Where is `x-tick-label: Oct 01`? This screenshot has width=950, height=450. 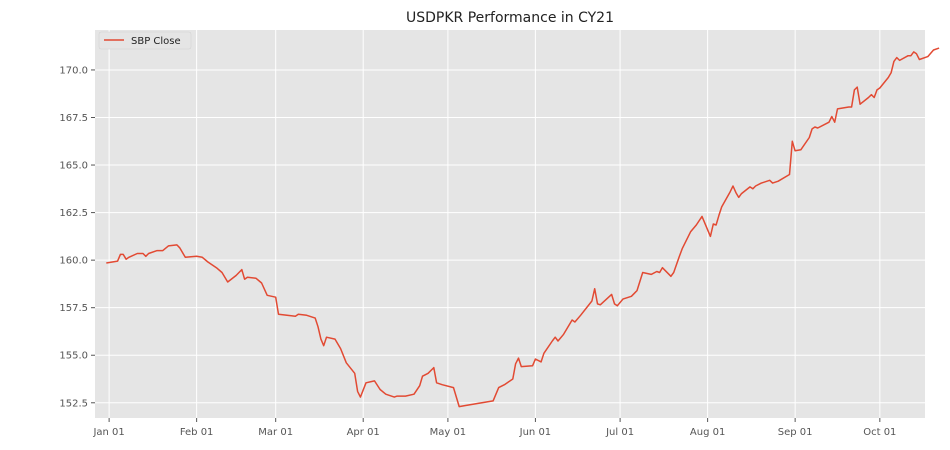 x-tick-label: Oct 01 is located at coordinates (879, 432).